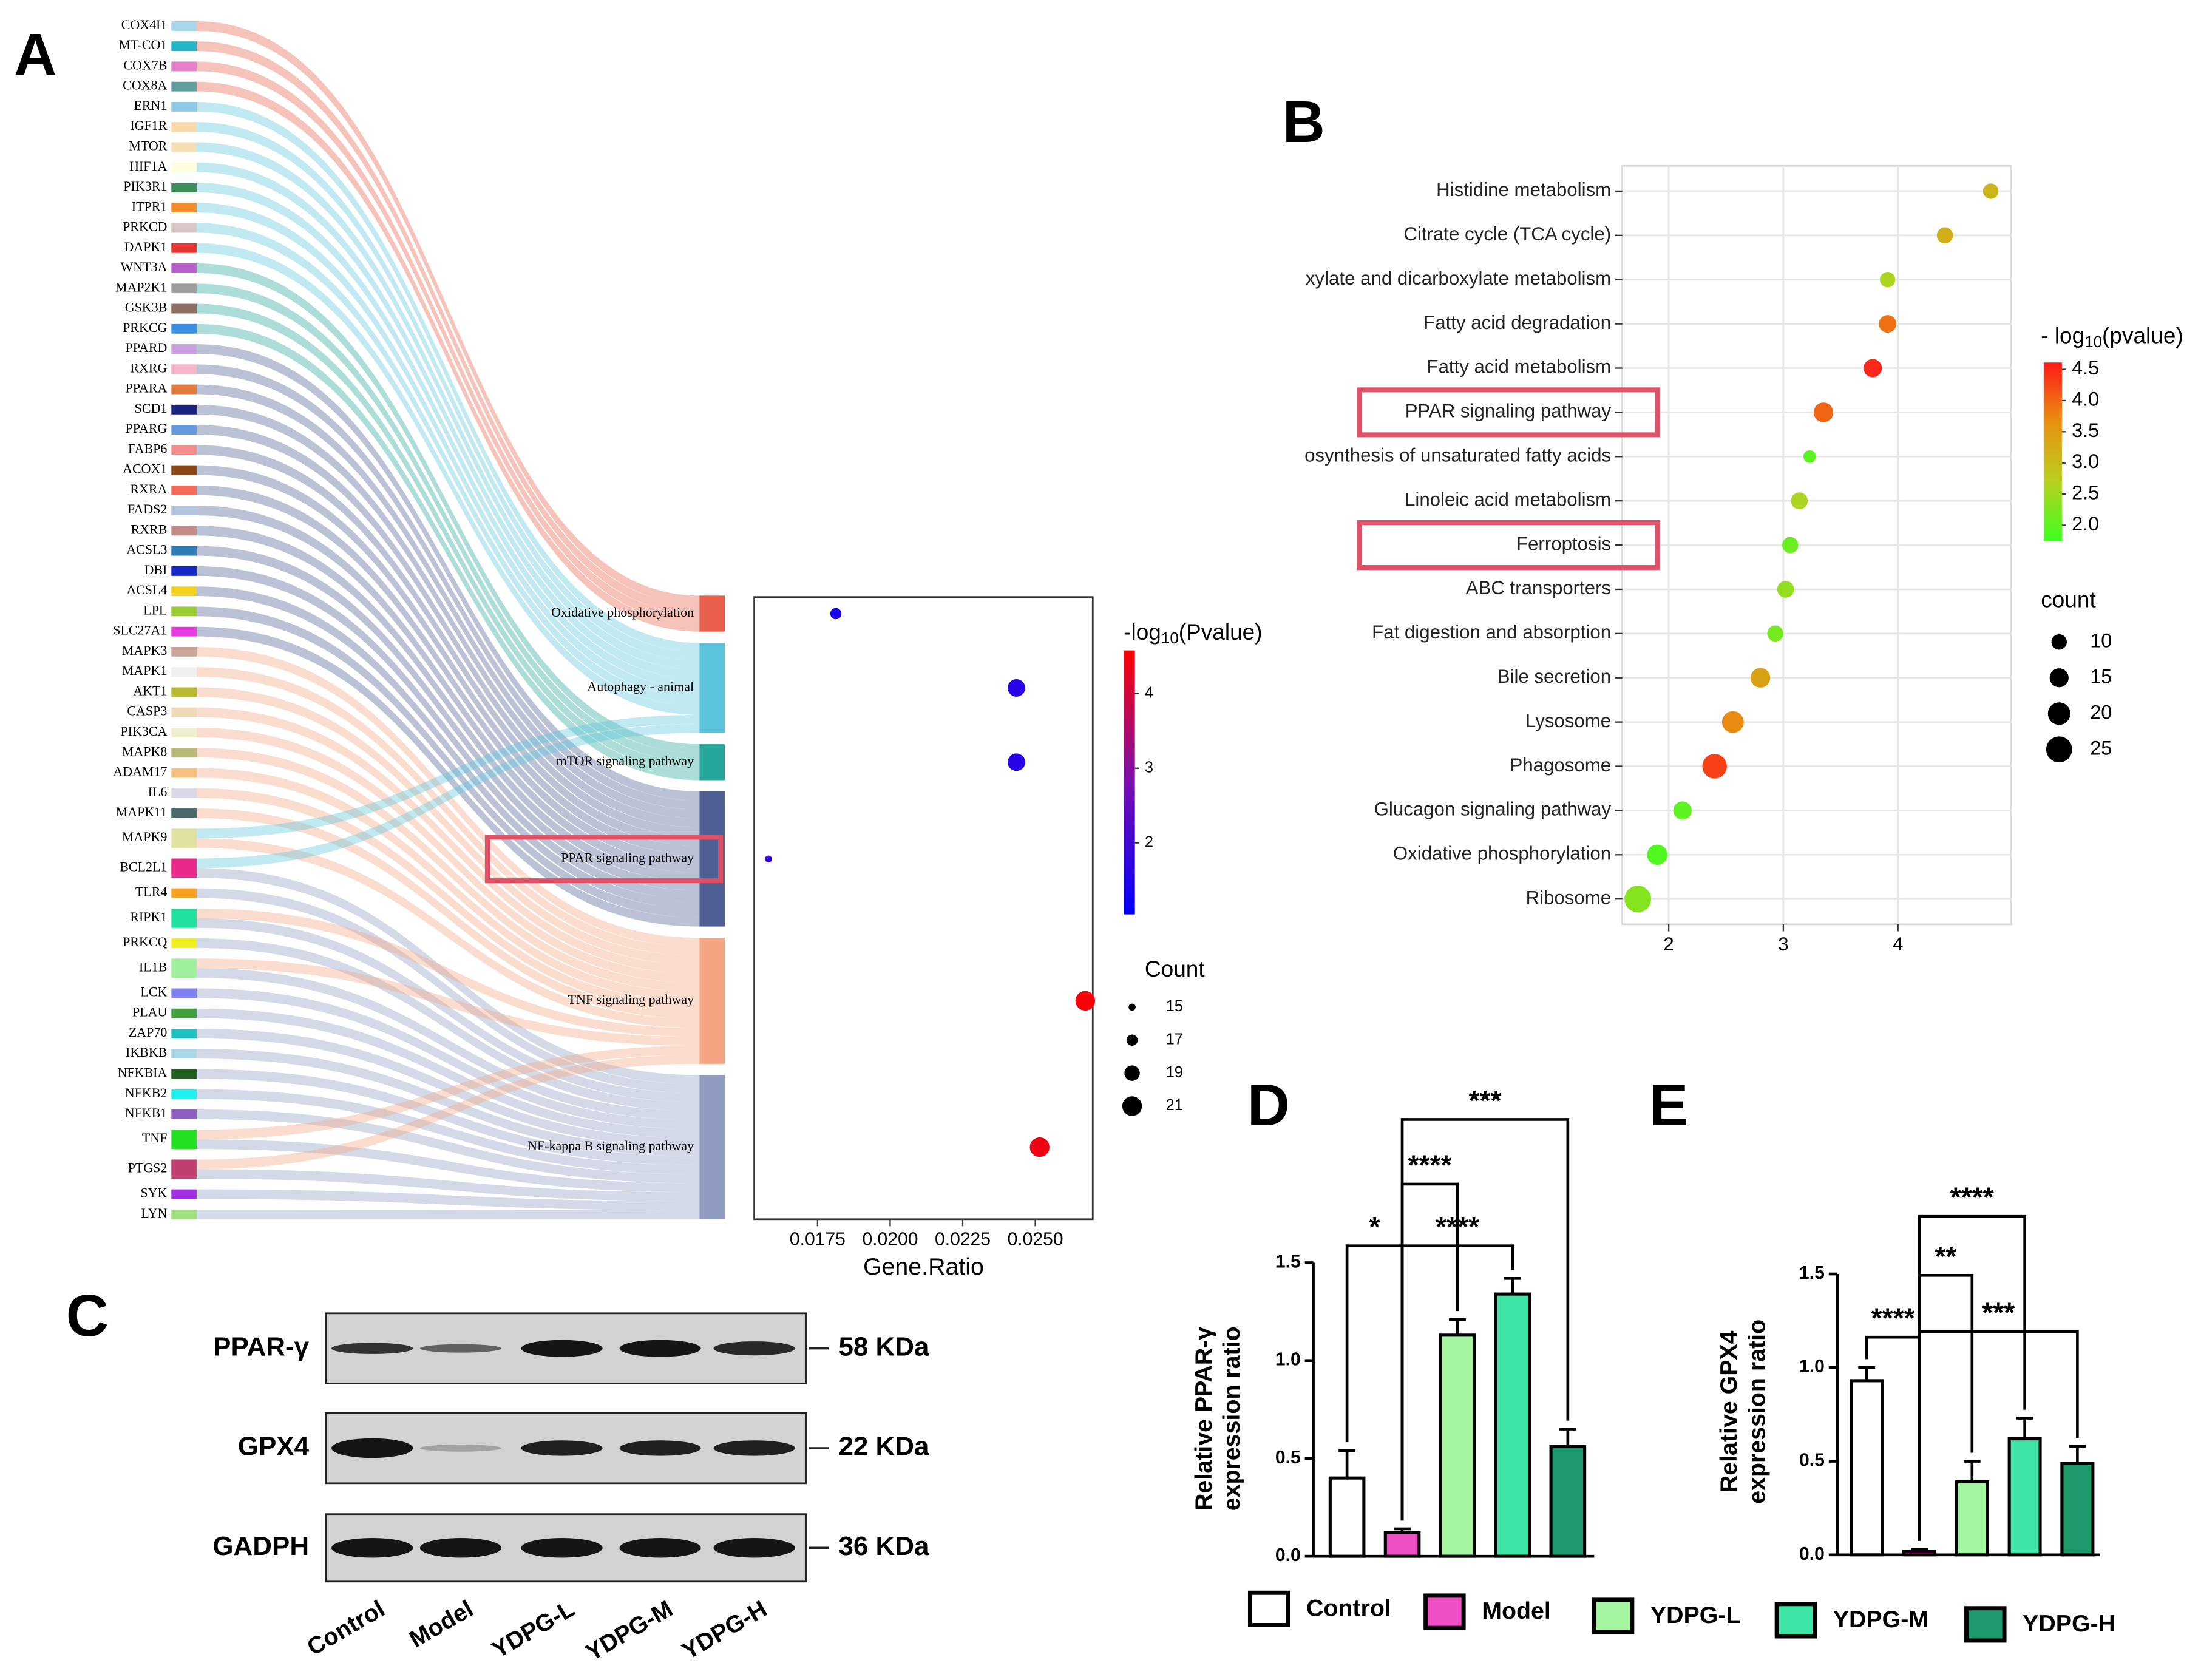 Image resolution: width=2201 pixels, height=1680 pixels. I want to click on title-sub: 10, so click(1170, 638).